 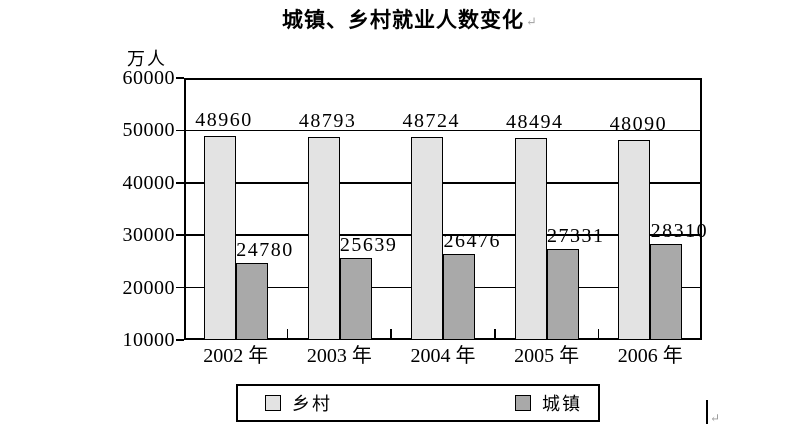 What do you see at coordinates (327, 120) in the screenshot?
I see `bar-value-label: 48793` at bounding box center [327, 120].